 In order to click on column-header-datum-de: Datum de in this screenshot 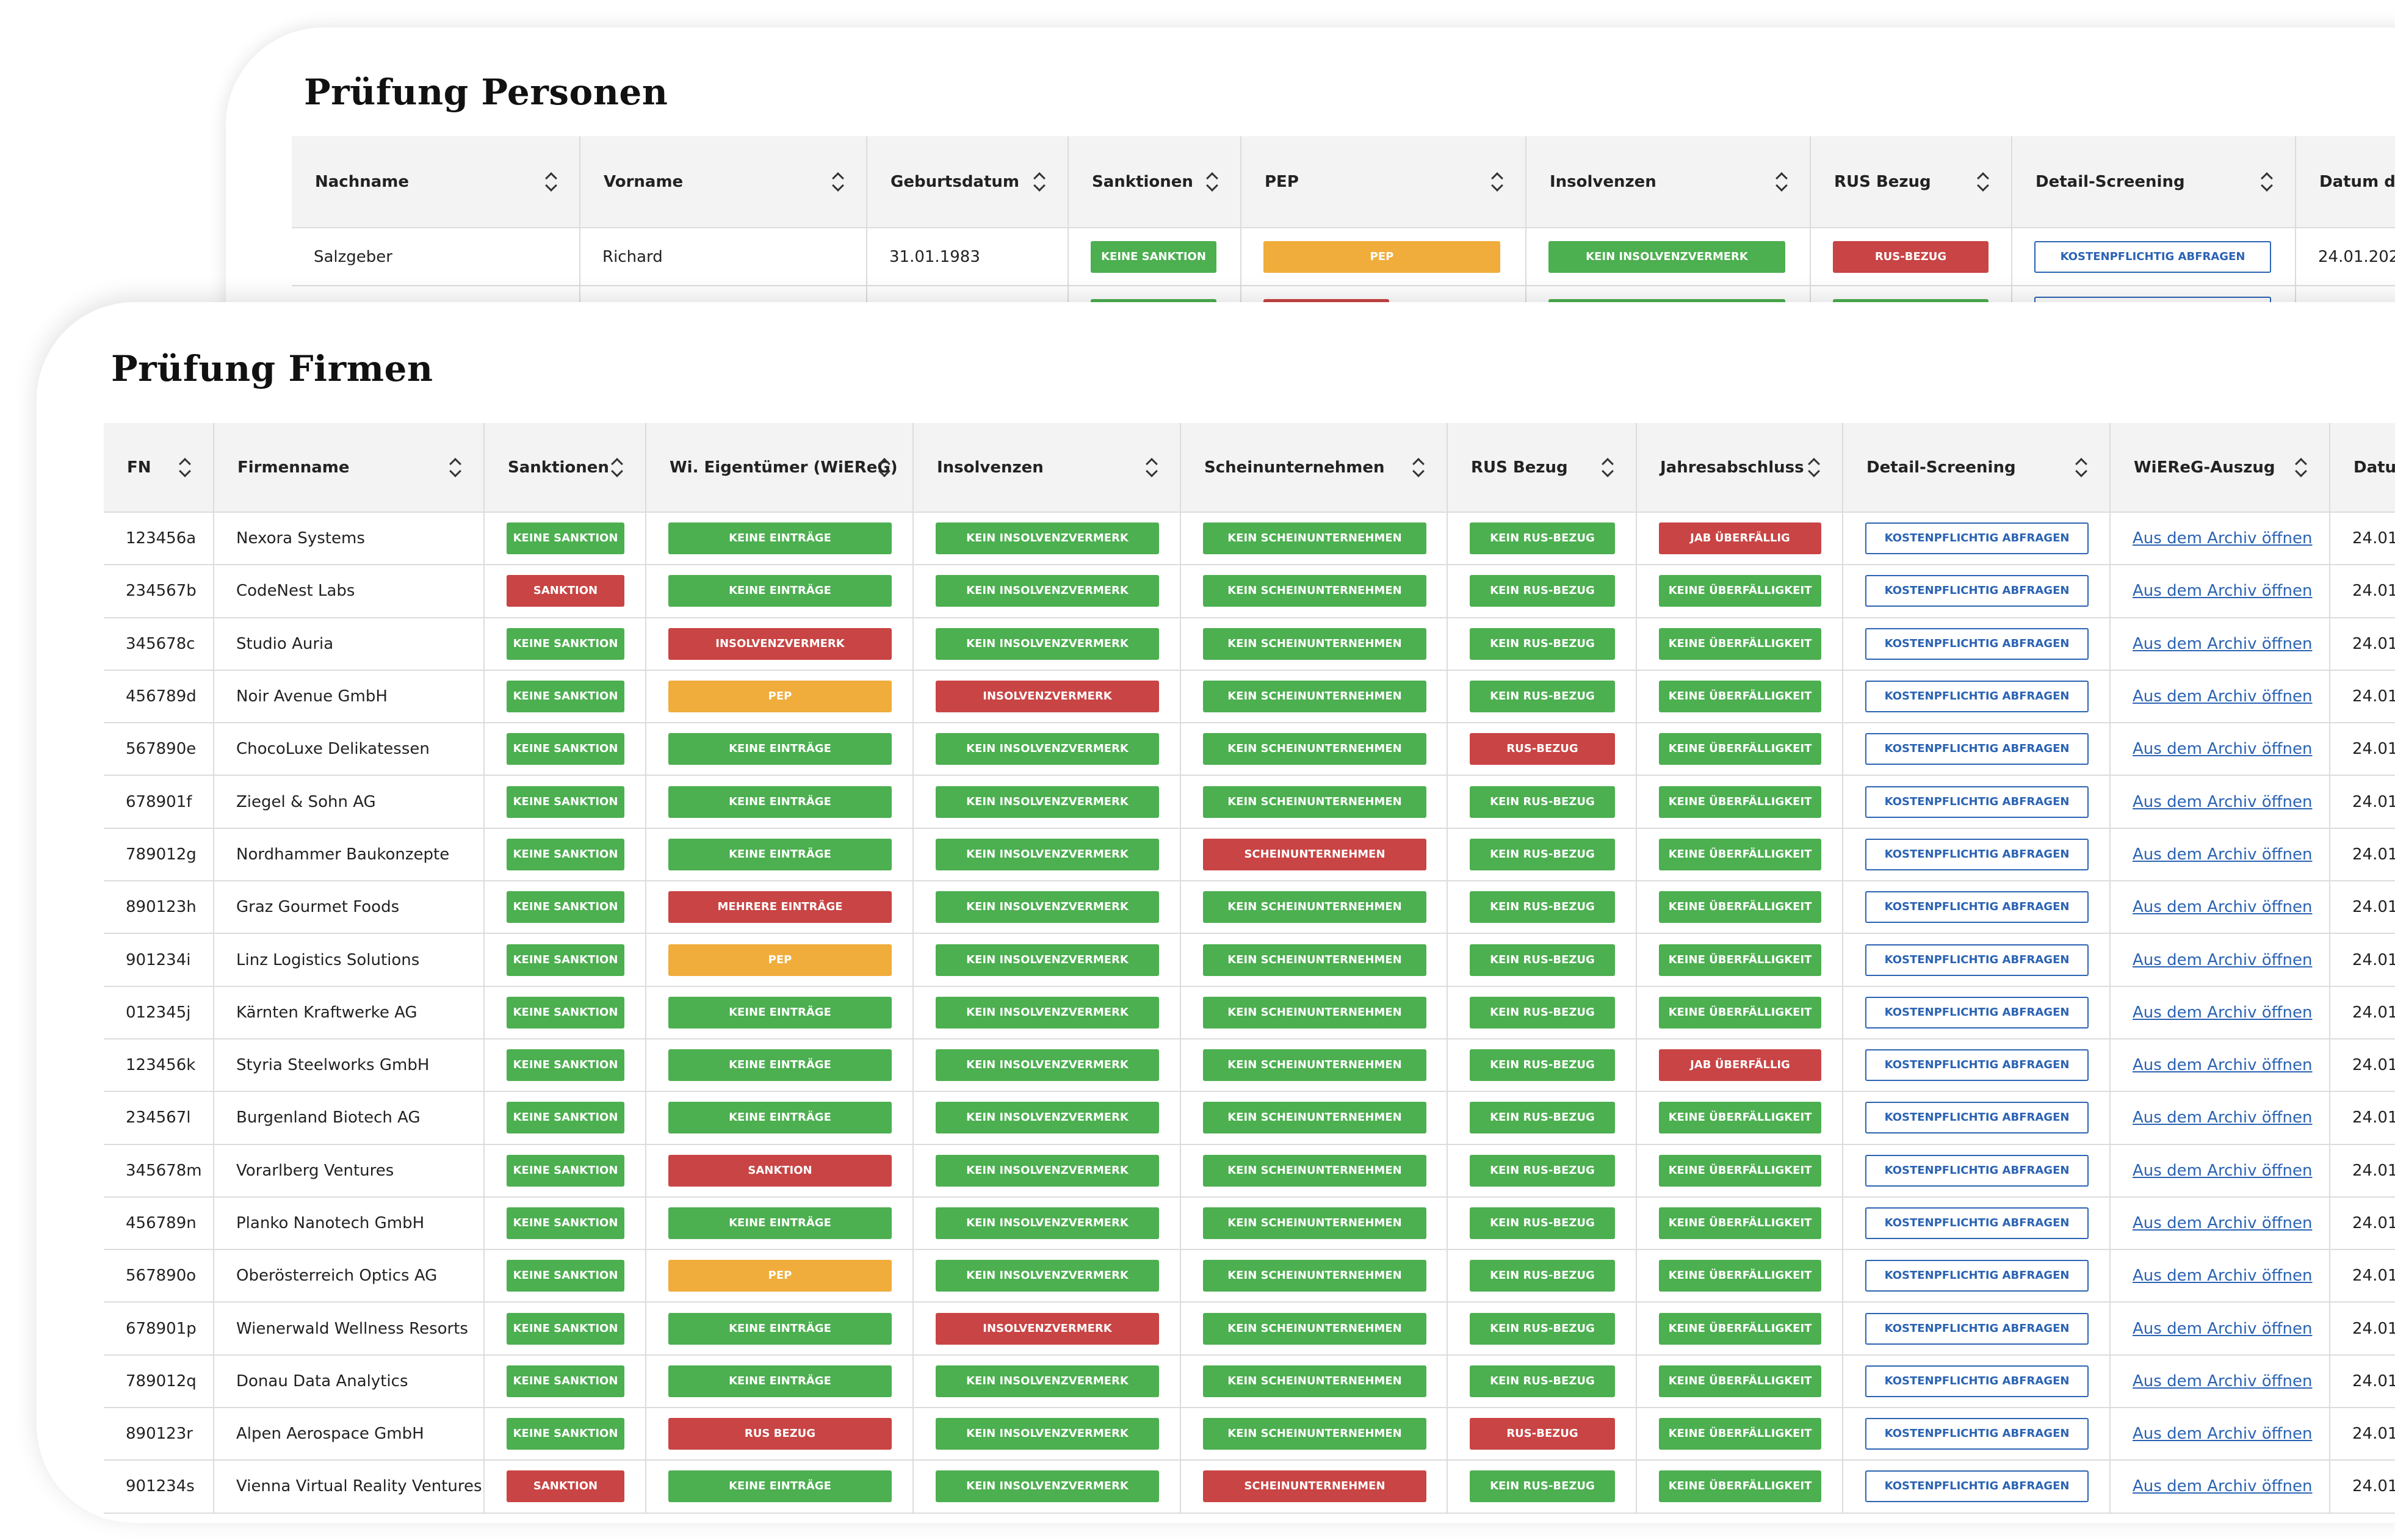, I will do `click(2345, 182)`.